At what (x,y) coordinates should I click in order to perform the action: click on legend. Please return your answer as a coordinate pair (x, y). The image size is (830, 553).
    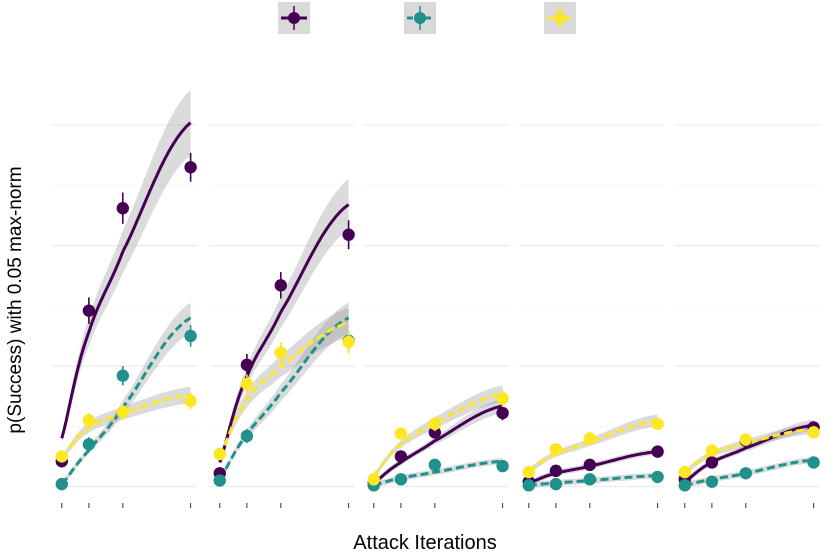
    Looking at the image, I should click on (427, 18).